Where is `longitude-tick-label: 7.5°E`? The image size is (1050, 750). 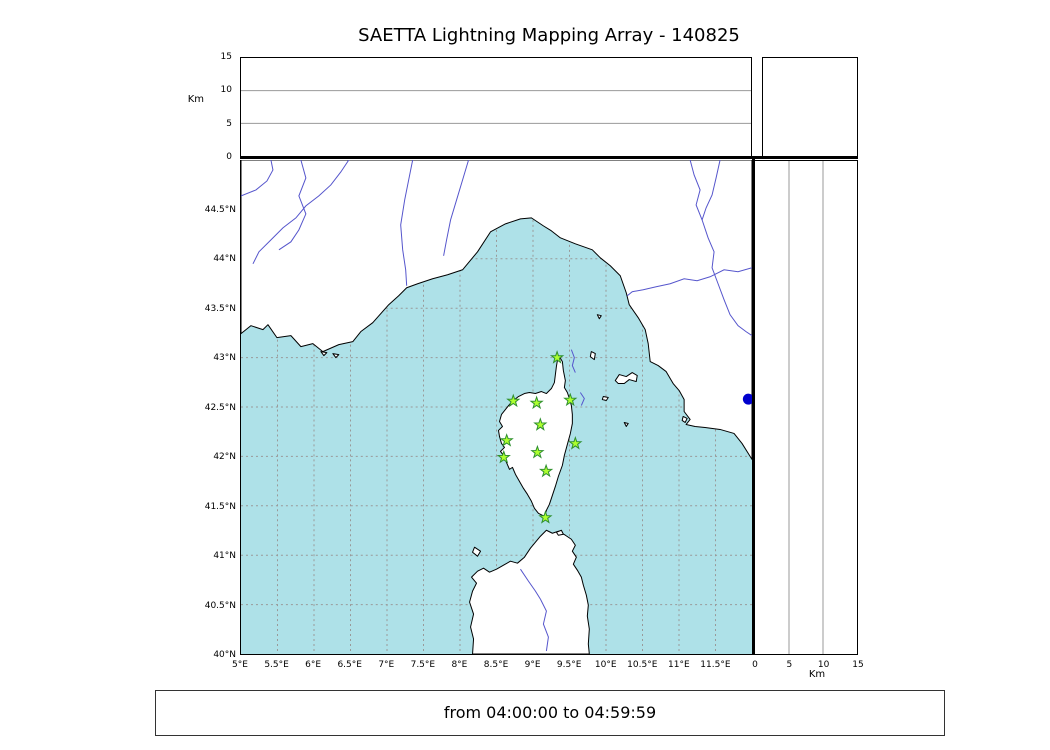 longitude-tick-label: 7.5°E is located at coordinates (423, 665).